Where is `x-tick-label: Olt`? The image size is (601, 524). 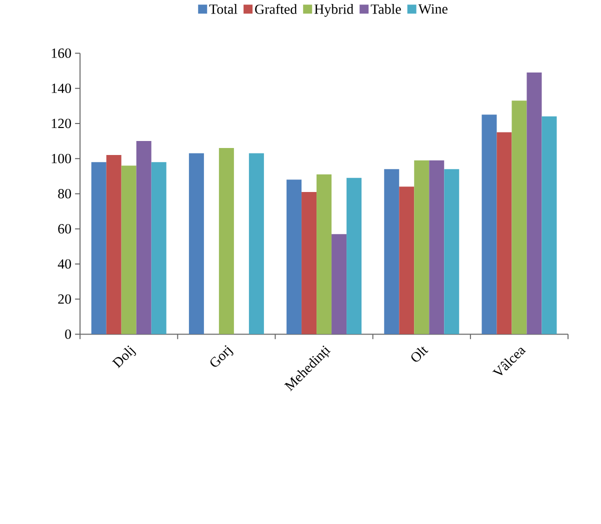
x-tick-label: Olt is located at coordinates (419, 354).